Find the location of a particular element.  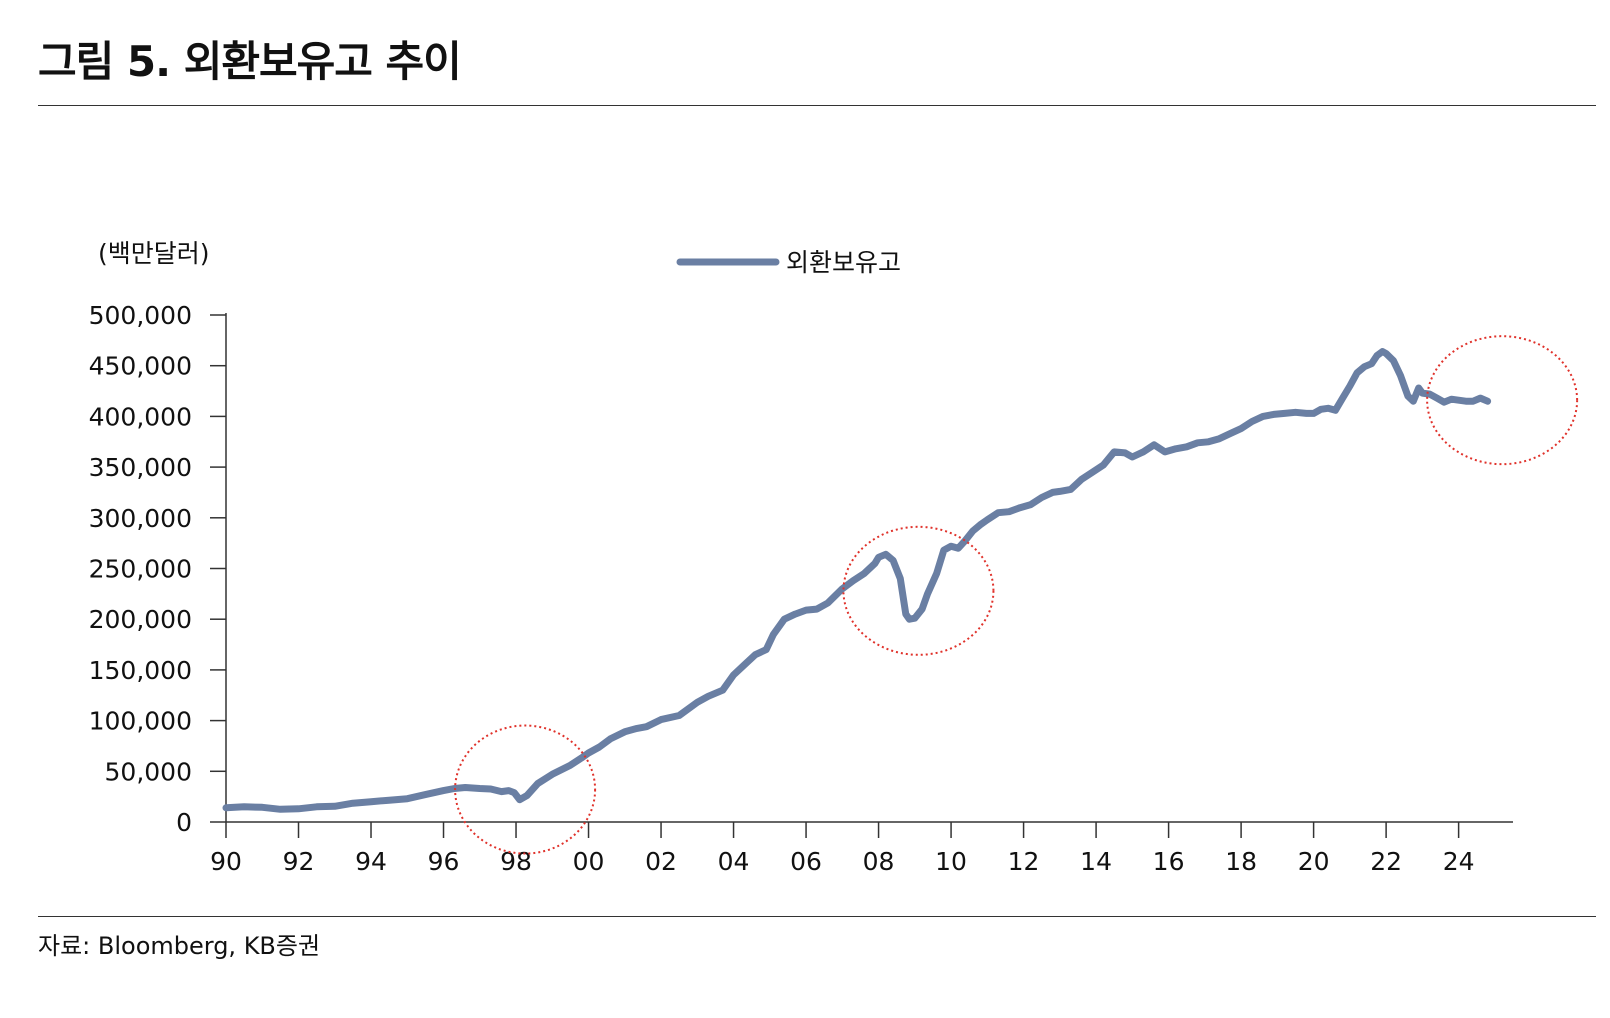

y-tick-label: 400,000 is located at coordinates (140, 416).